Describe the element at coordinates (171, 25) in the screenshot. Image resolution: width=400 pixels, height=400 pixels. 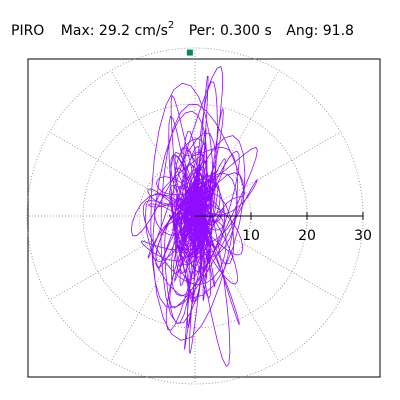
I see `max-unit-exponent: 2` at that location.